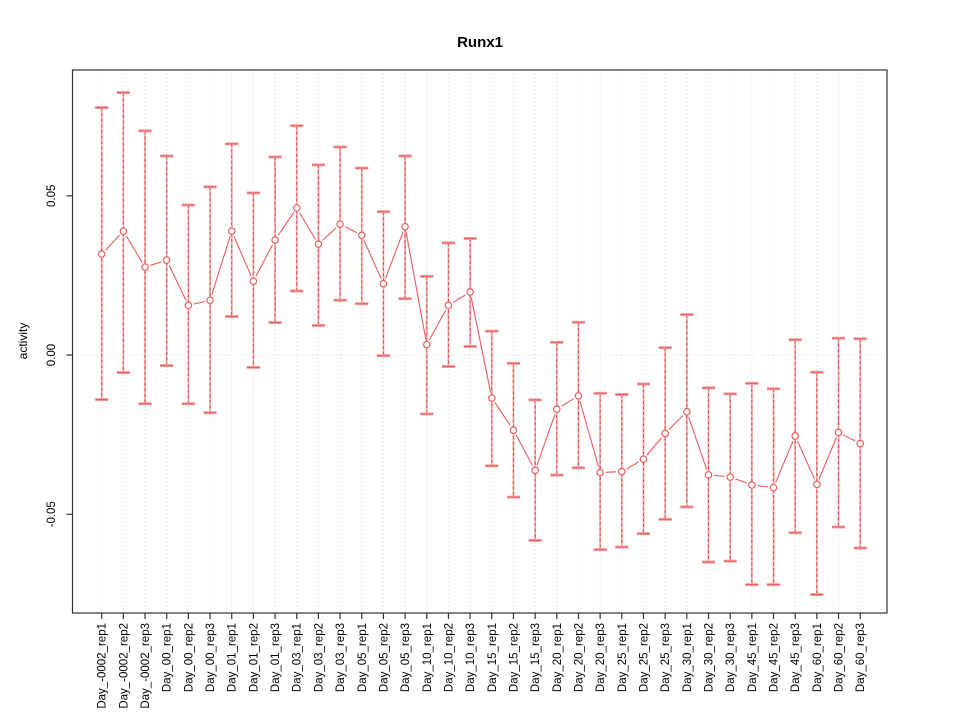 This screenshot has height=720, width=960. I want to click on x-tick-label: Day_60_rep1, so click(818, 657).